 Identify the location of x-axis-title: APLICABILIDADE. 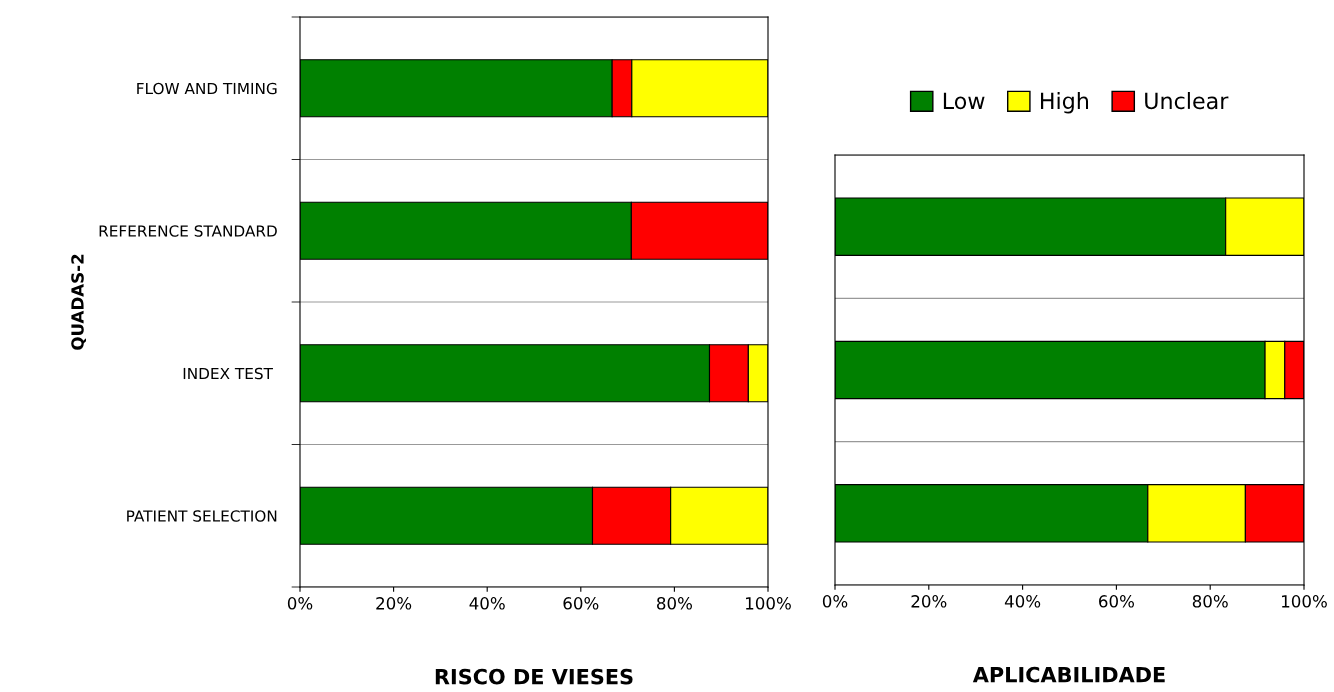
(1068, 674).